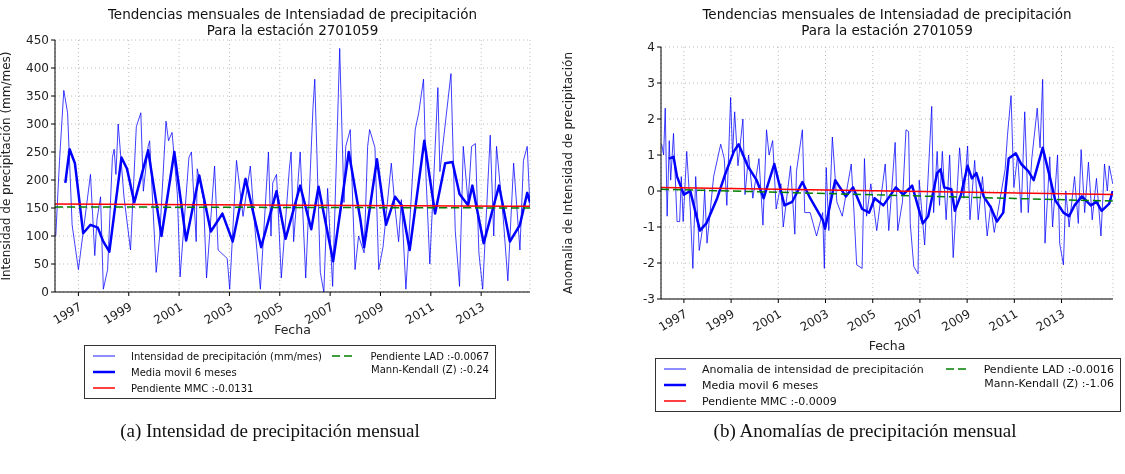  I want to click on y-axis-title: Anomalia de Intensidad de precipitación, so click(568, 173).